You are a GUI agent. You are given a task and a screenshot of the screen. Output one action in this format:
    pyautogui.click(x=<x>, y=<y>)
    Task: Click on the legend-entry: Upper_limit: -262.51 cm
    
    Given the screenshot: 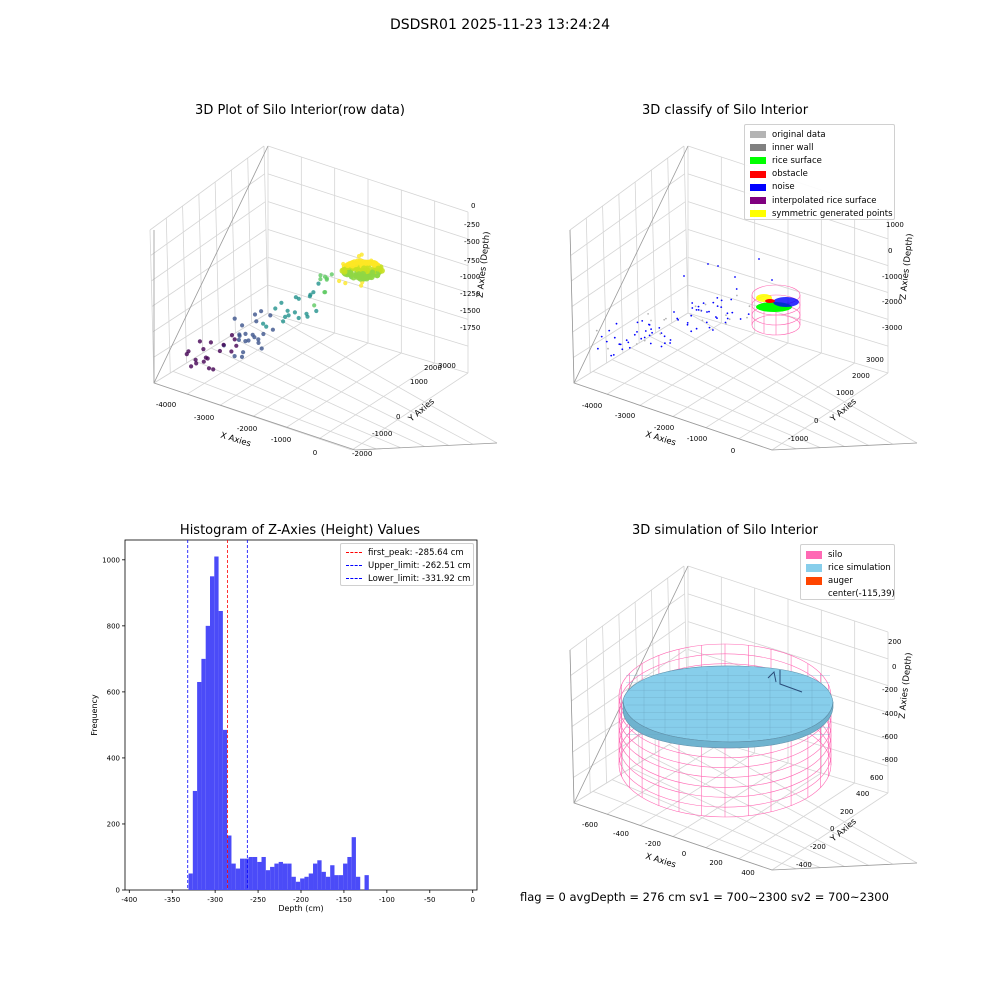 What is the action you would take?
    pyautogui.click(x=408, y=565)
    